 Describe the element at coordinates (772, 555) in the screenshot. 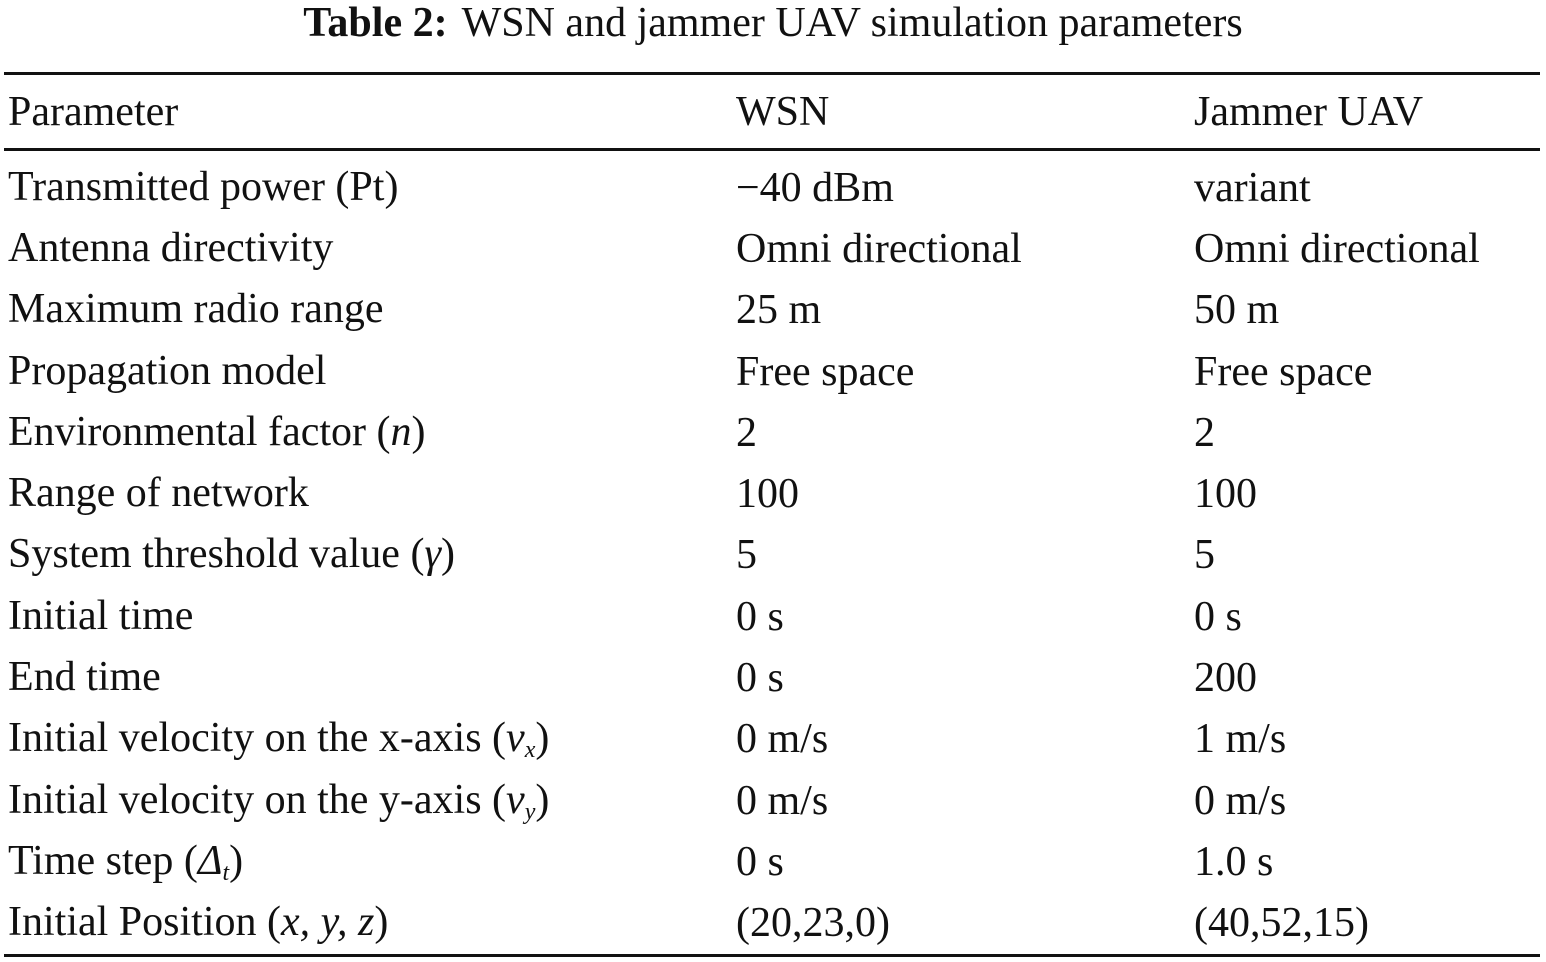

I see `table-row: System threshold value (γ) 5 5` at that location.